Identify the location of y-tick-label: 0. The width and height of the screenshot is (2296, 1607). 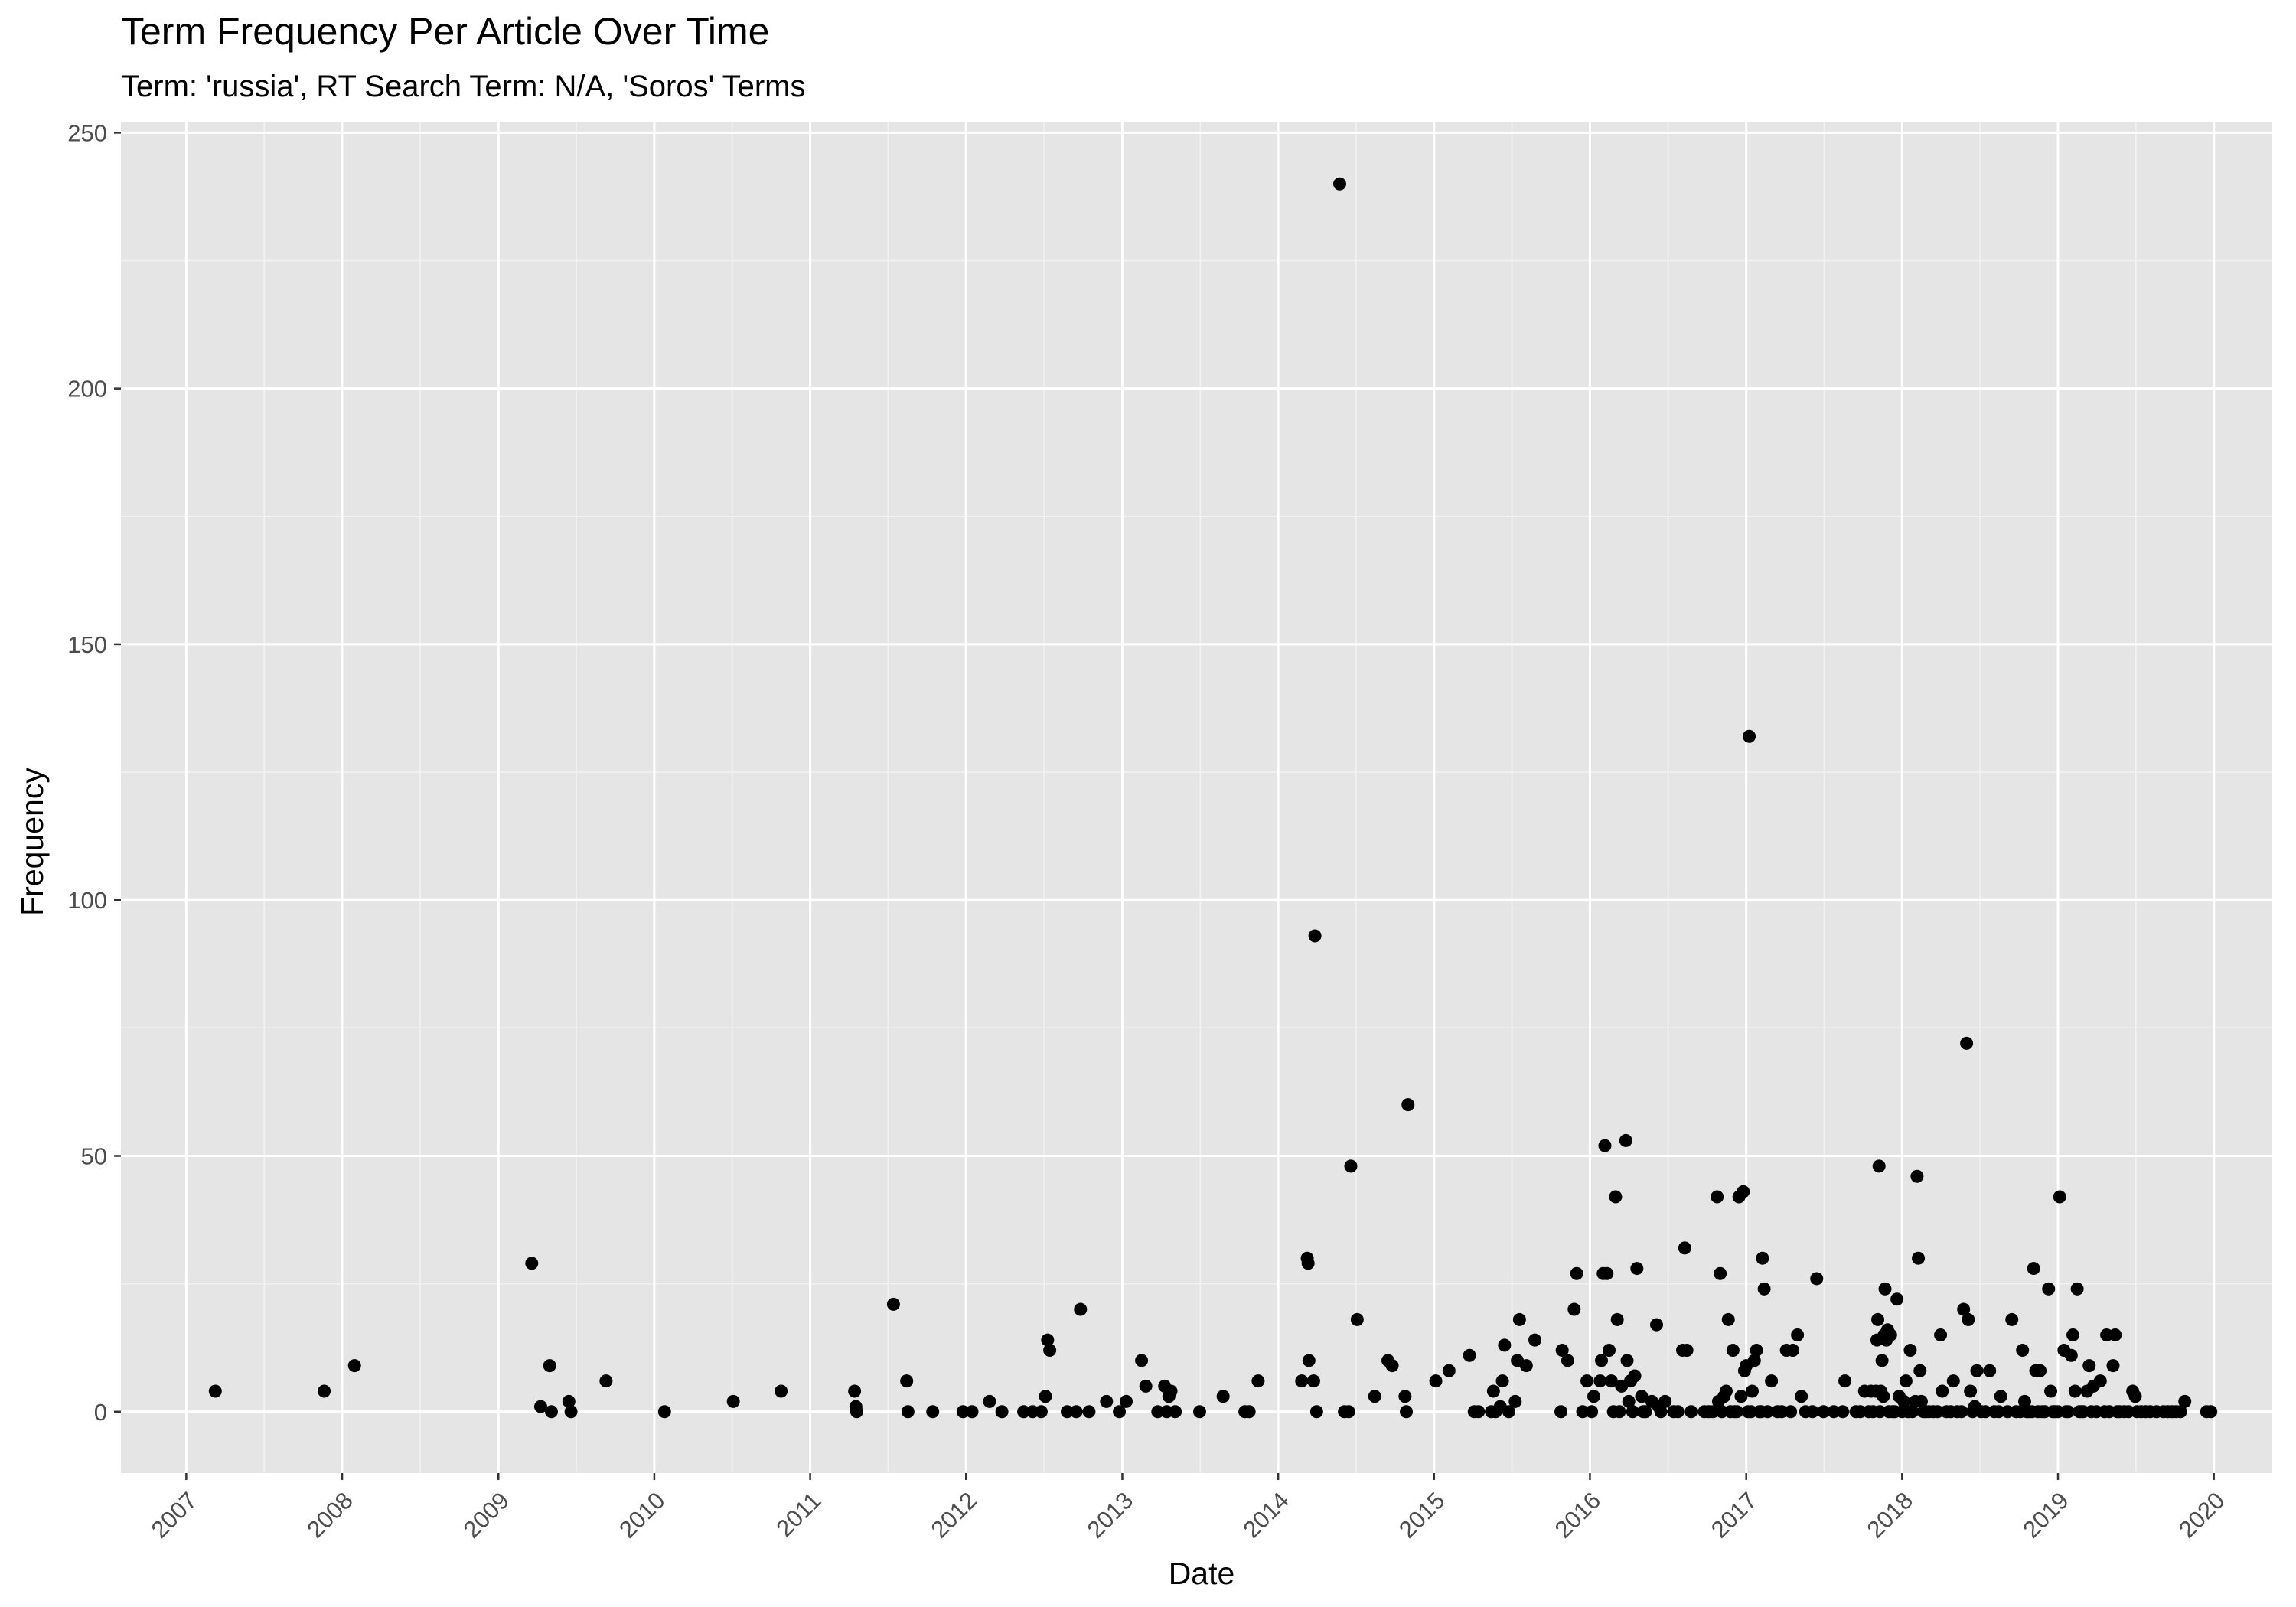
(100, 1412).